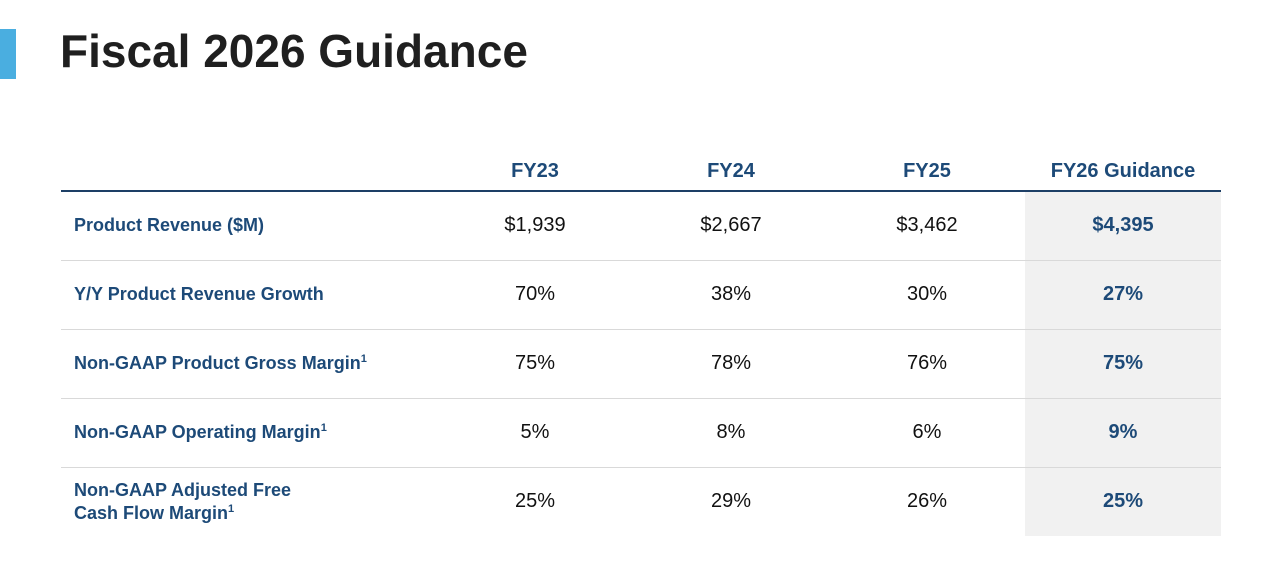  I want to click on table-header-row: FY23 FY24 FY25 FY26 Guidance, so click(641, 172).